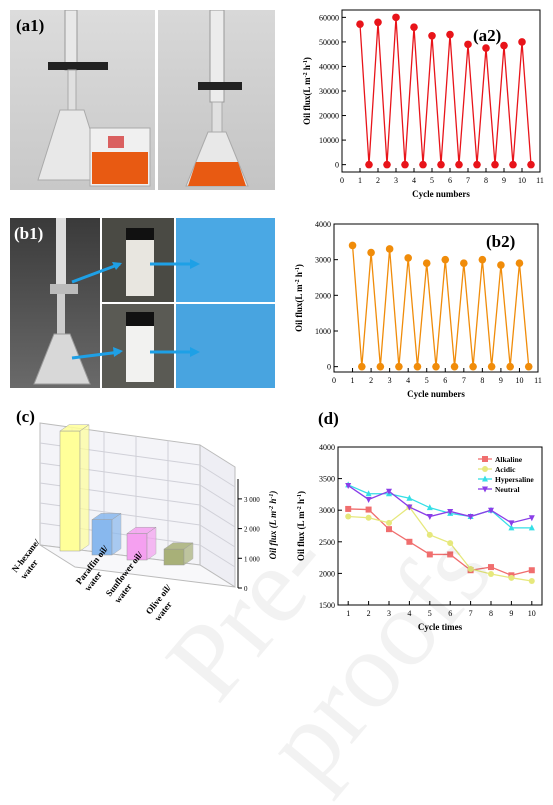 This screenshot has height=805, width=553. Describe the element at coordinates (501, 241) in the screenshot. I see `panel-label-b2: (b2)` at that location.